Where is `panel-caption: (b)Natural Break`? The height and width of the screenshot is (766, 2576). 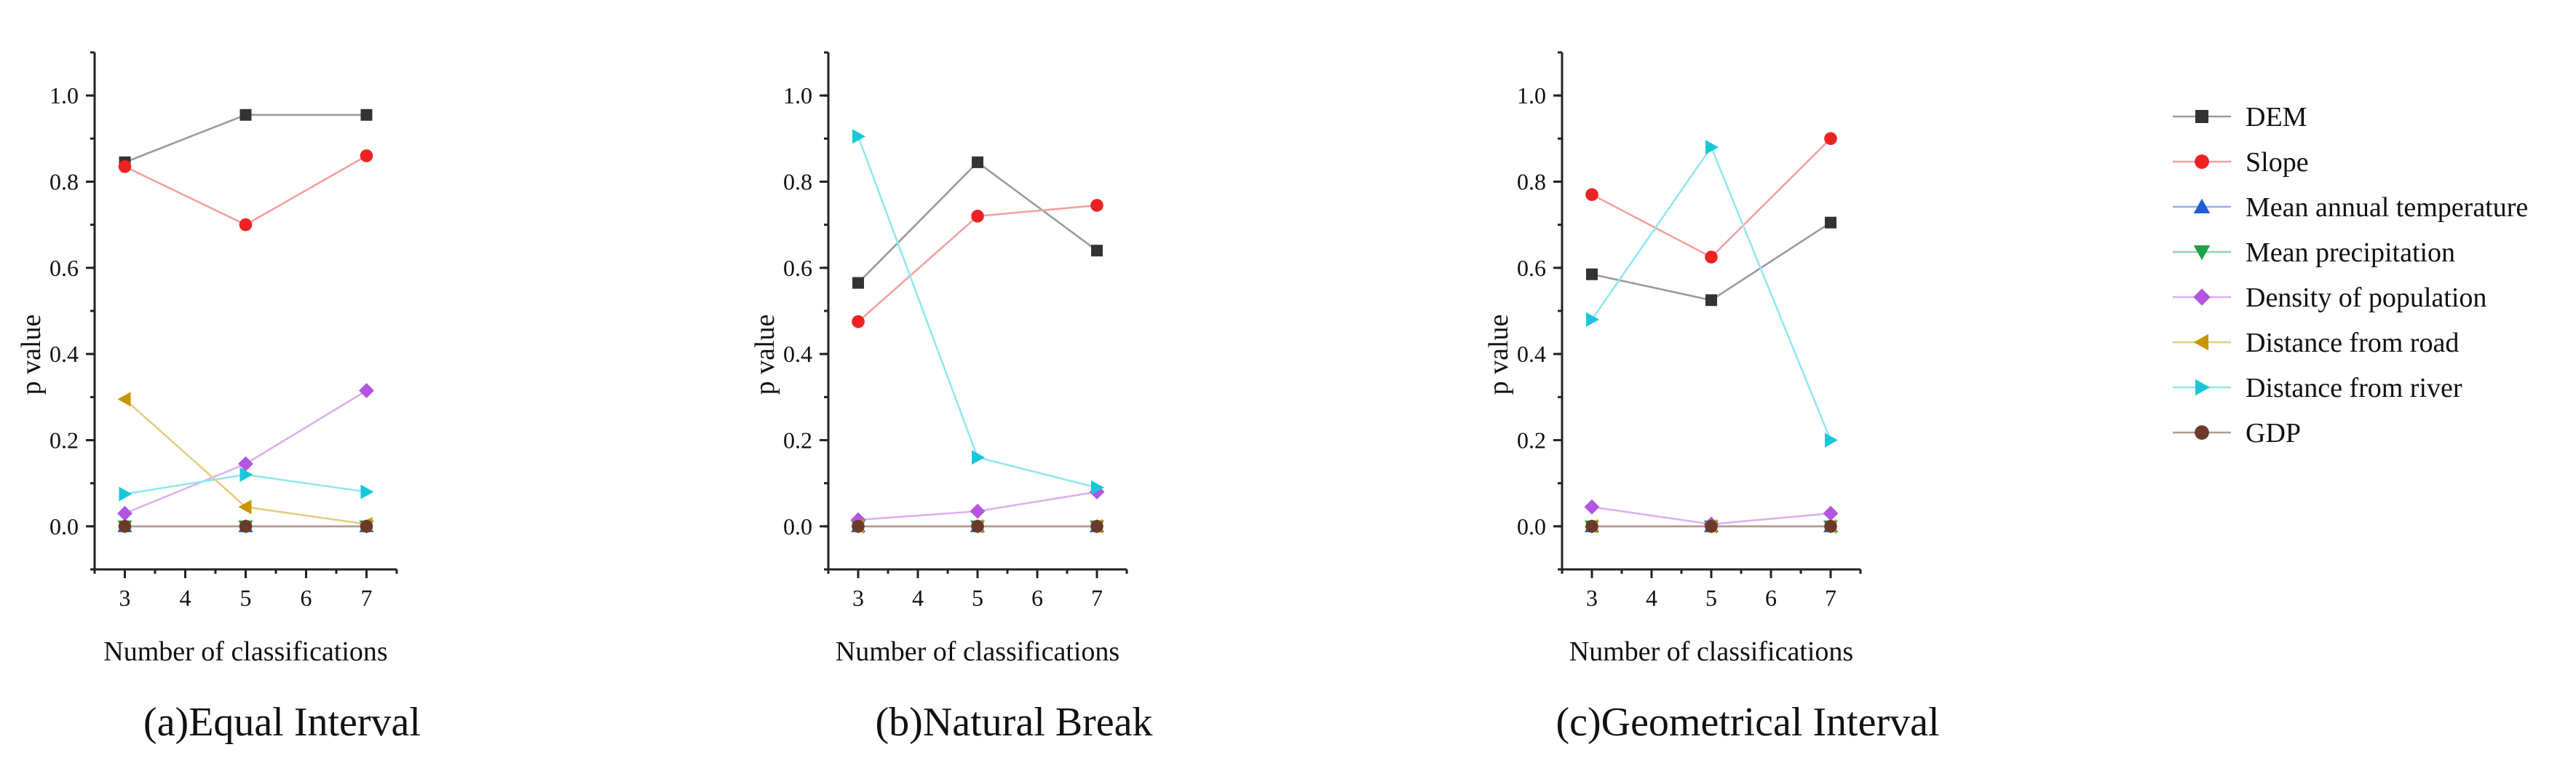
panel-caption: (b)Natural Break is located at coordinates (1014, 722).